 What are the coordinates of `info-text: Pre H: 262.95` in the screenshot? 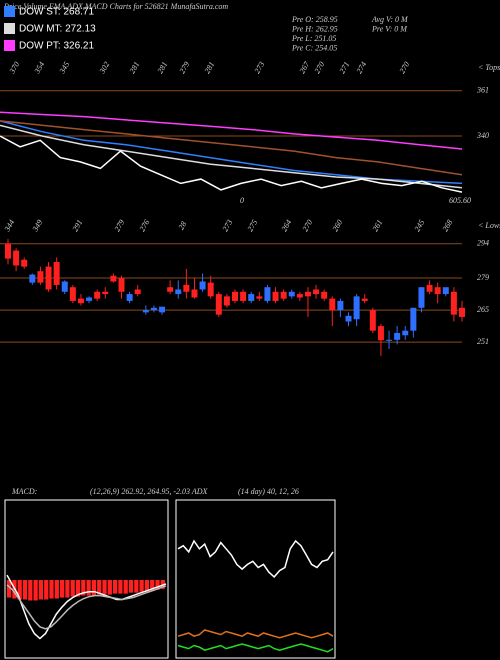 It's located at (314, 28).